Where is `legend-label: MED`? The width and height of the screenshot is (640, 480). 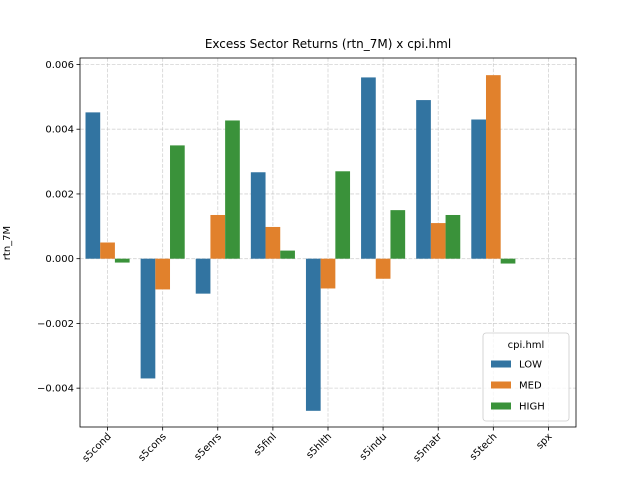
legend-label: MED is located at coordinates (530, 386).